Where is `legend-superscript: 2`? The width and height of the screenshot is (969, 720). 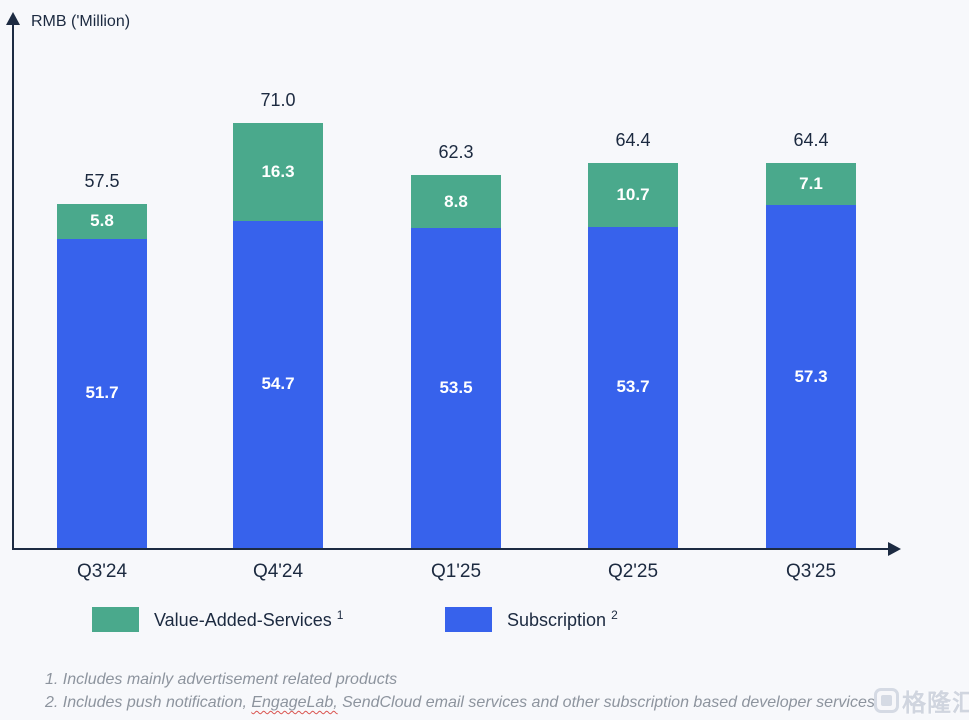 legend-superscript: 2 is located at coordinates (614, 614).